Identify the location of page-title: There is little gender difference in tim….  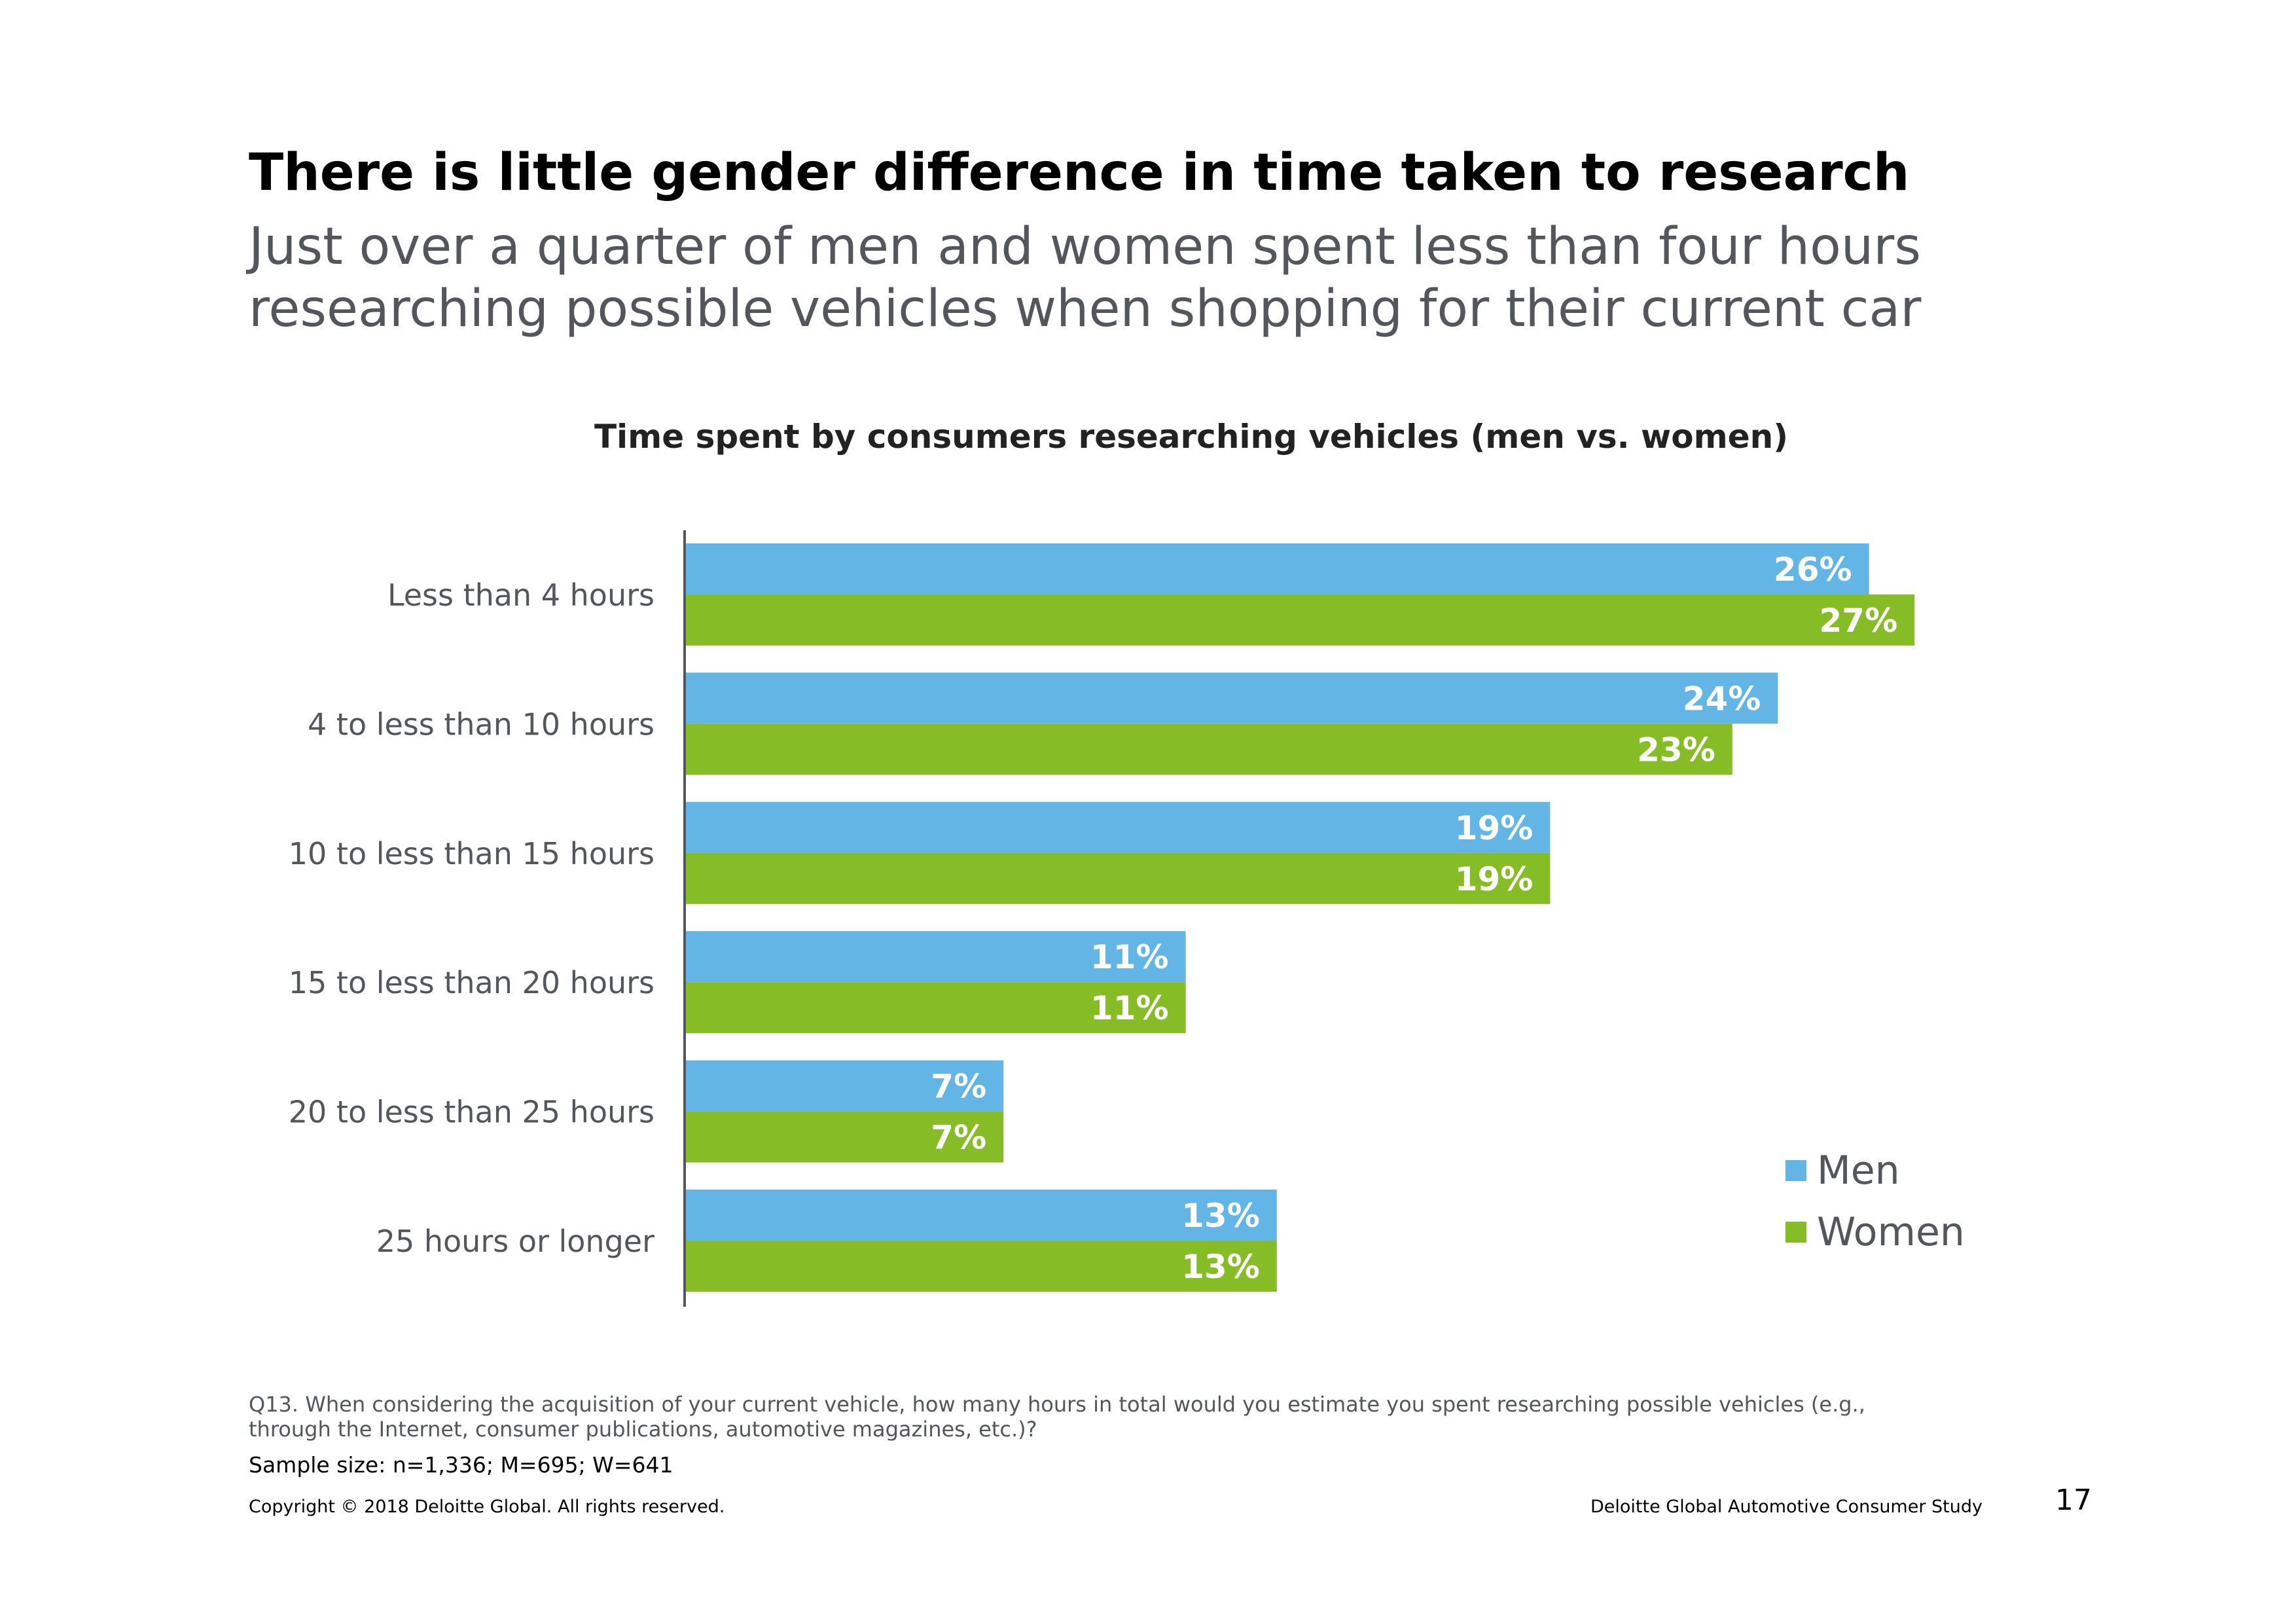
(1079, 172).